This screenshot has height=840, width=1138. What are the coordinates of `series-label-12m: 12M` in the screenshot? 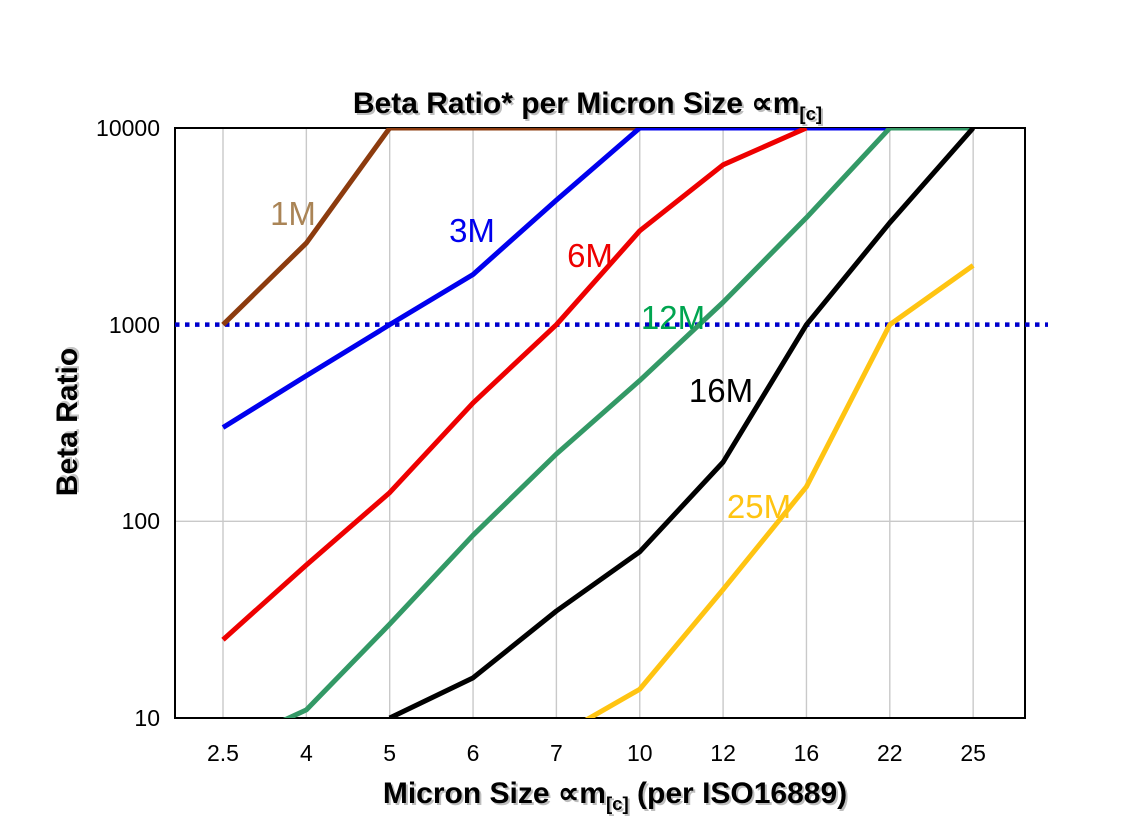 It's located at (673, 317).